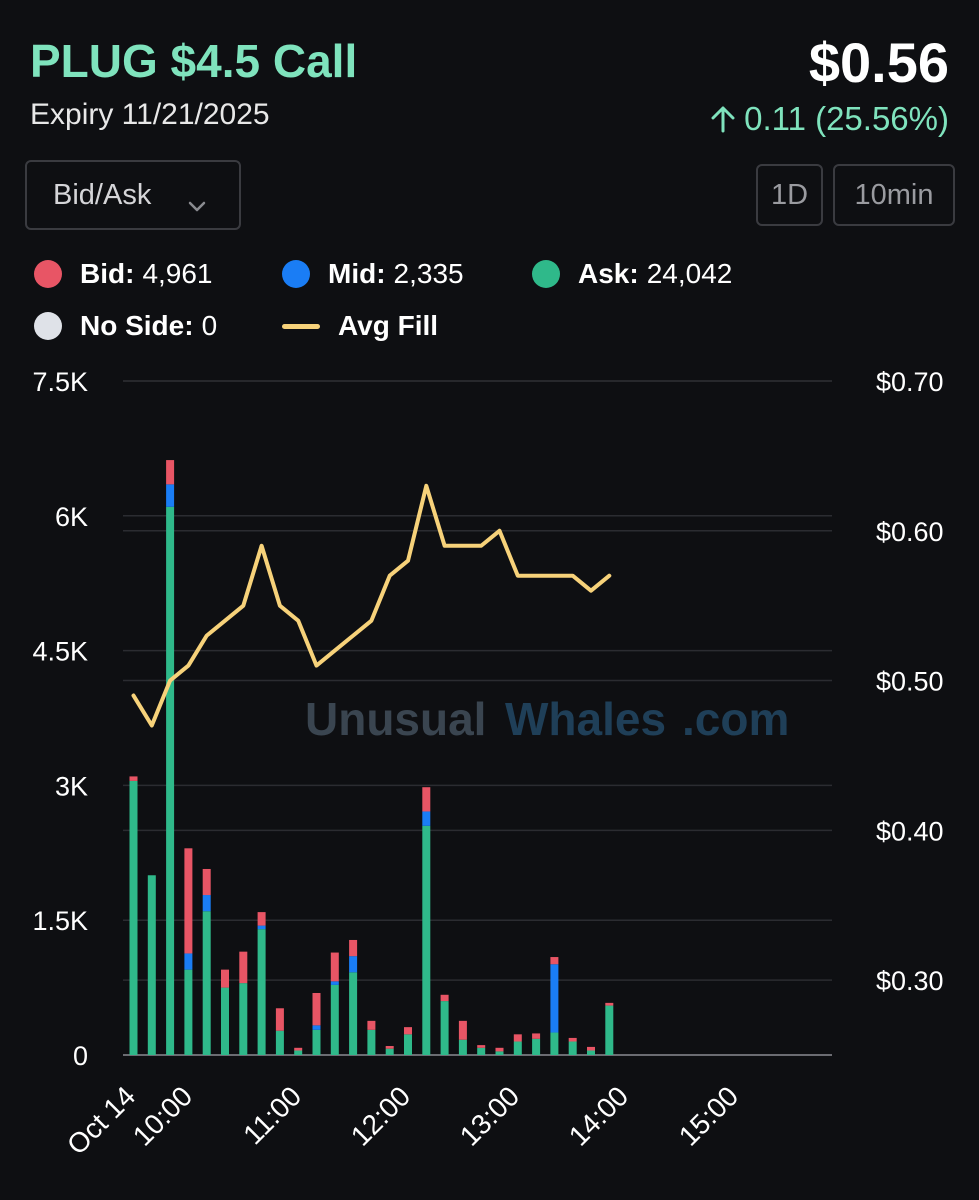 The width and height of the screenshot is (979, 1200). I want to click on legend-ask-swatch, so click(546, 274).